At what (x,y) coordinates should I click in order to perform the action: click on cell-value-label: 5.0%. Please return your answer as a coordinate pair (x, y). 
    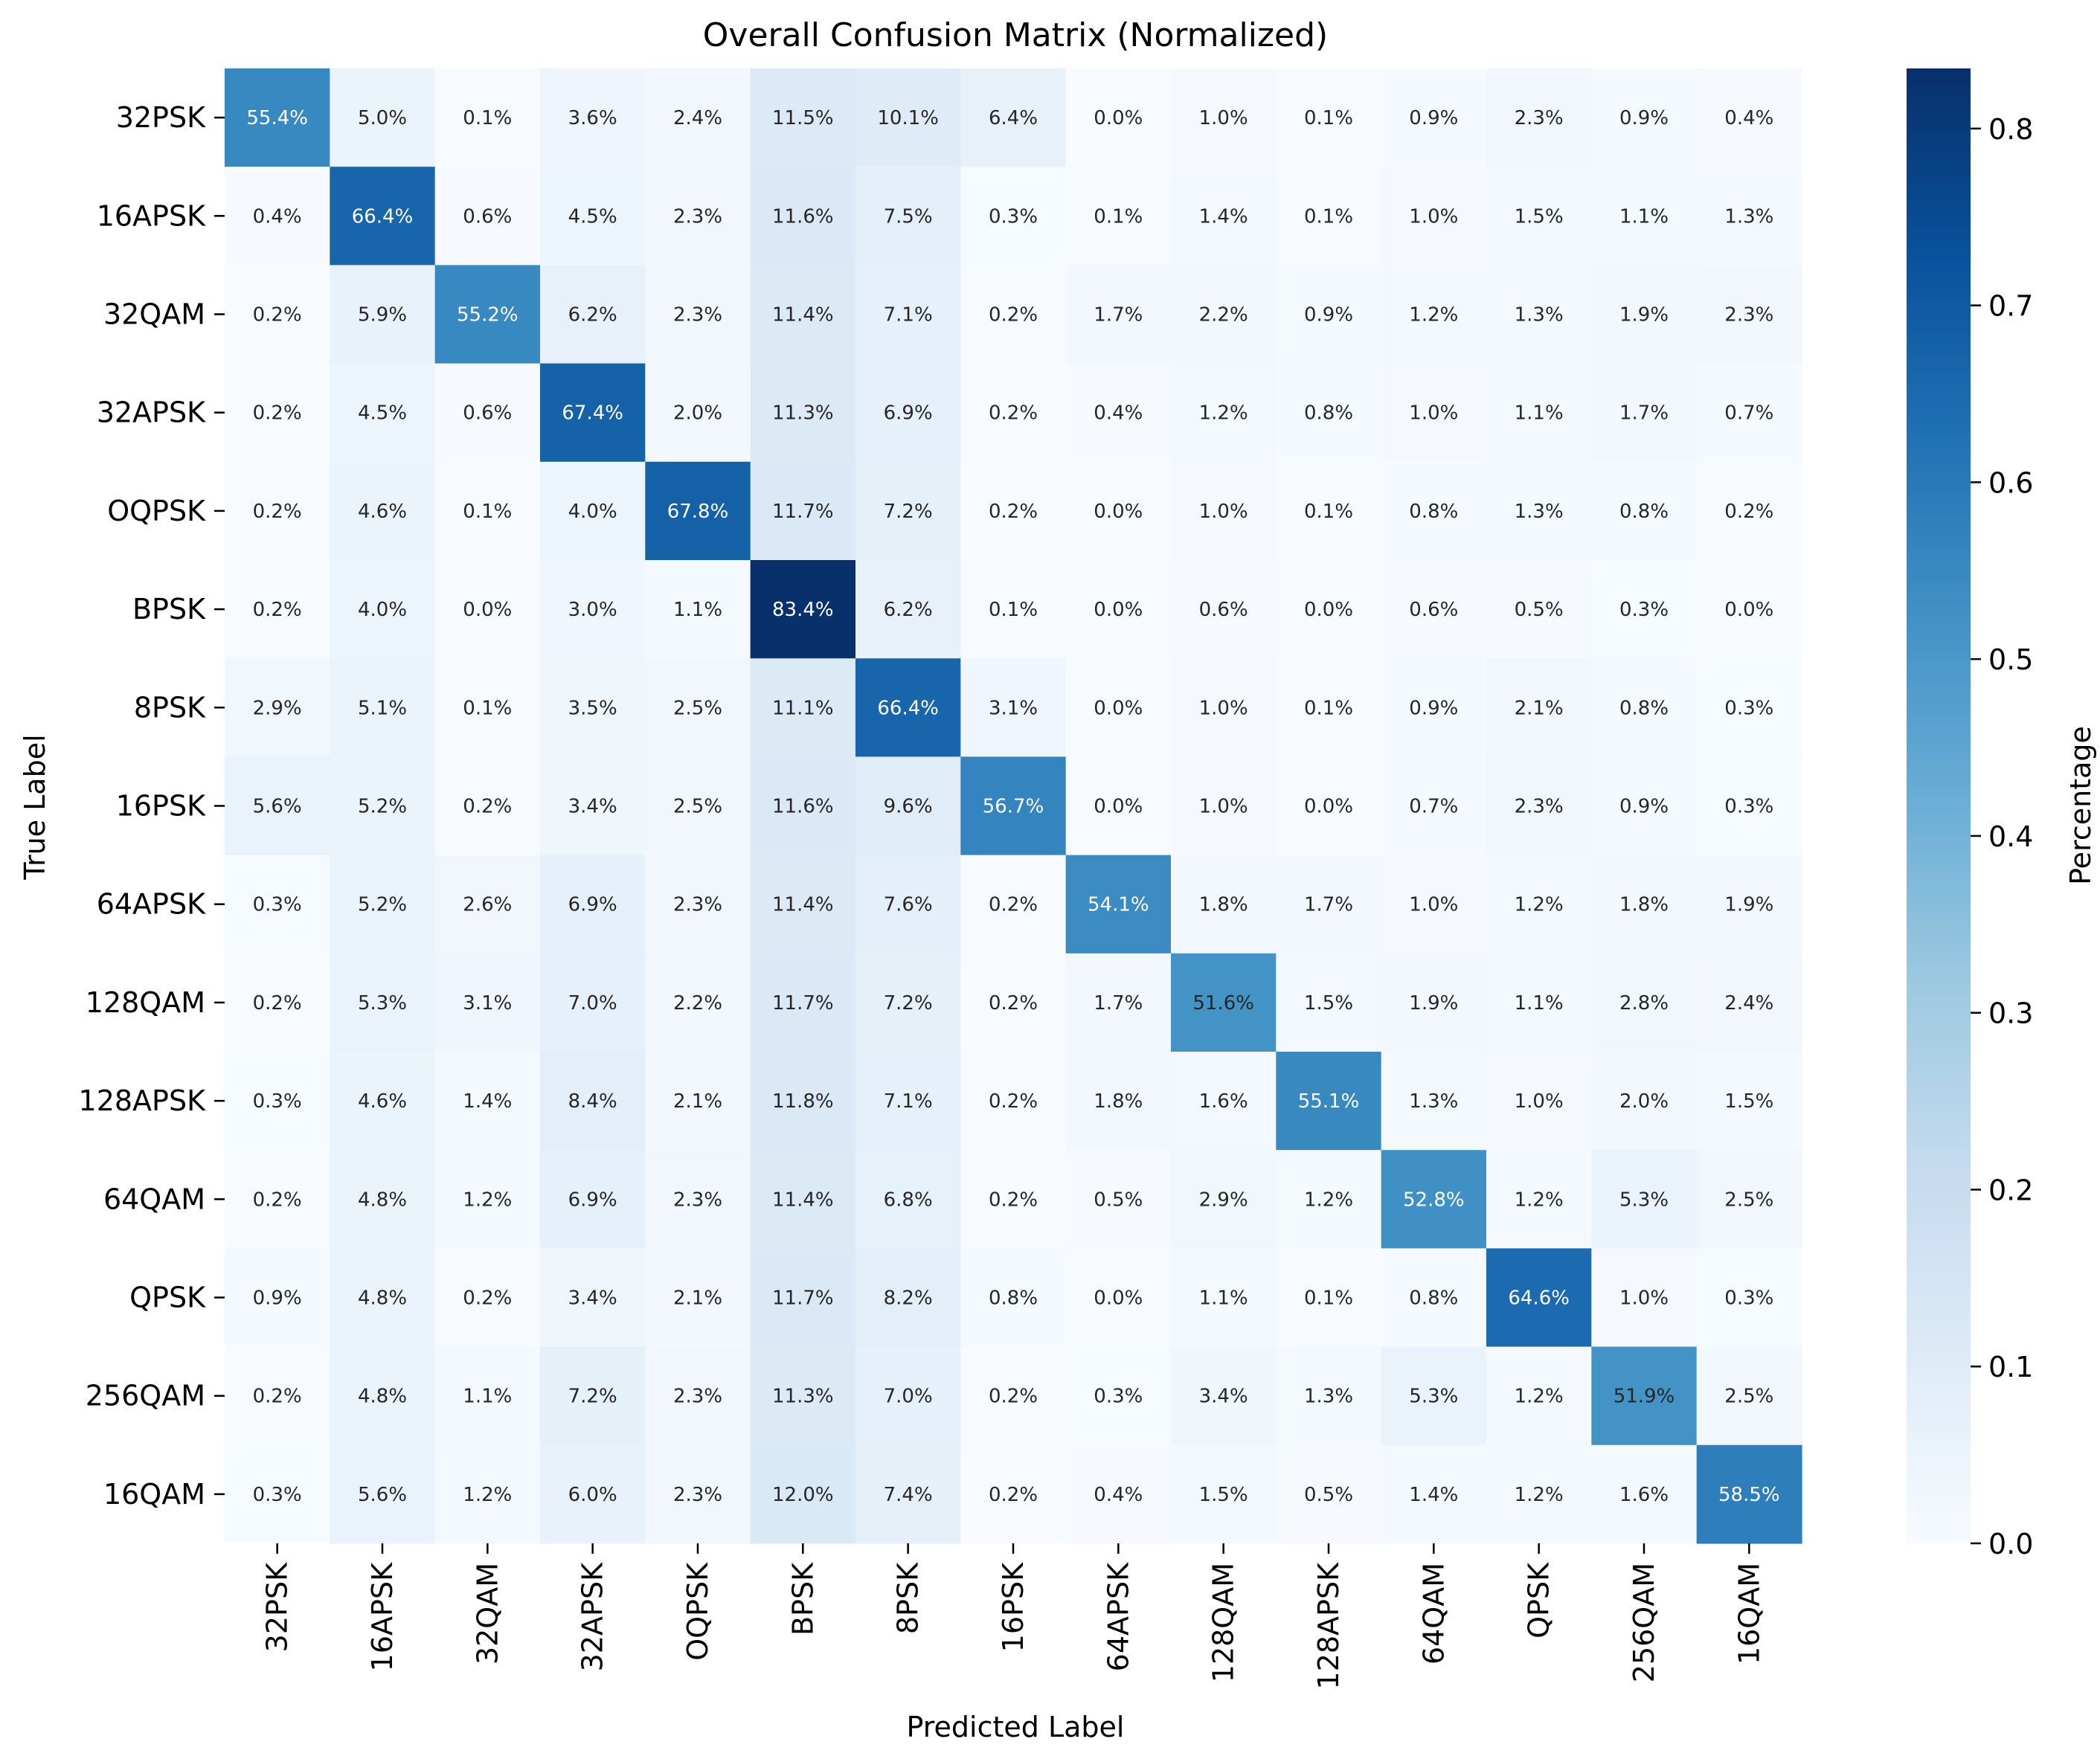
    Looking at the image, I should click on (382, 118).